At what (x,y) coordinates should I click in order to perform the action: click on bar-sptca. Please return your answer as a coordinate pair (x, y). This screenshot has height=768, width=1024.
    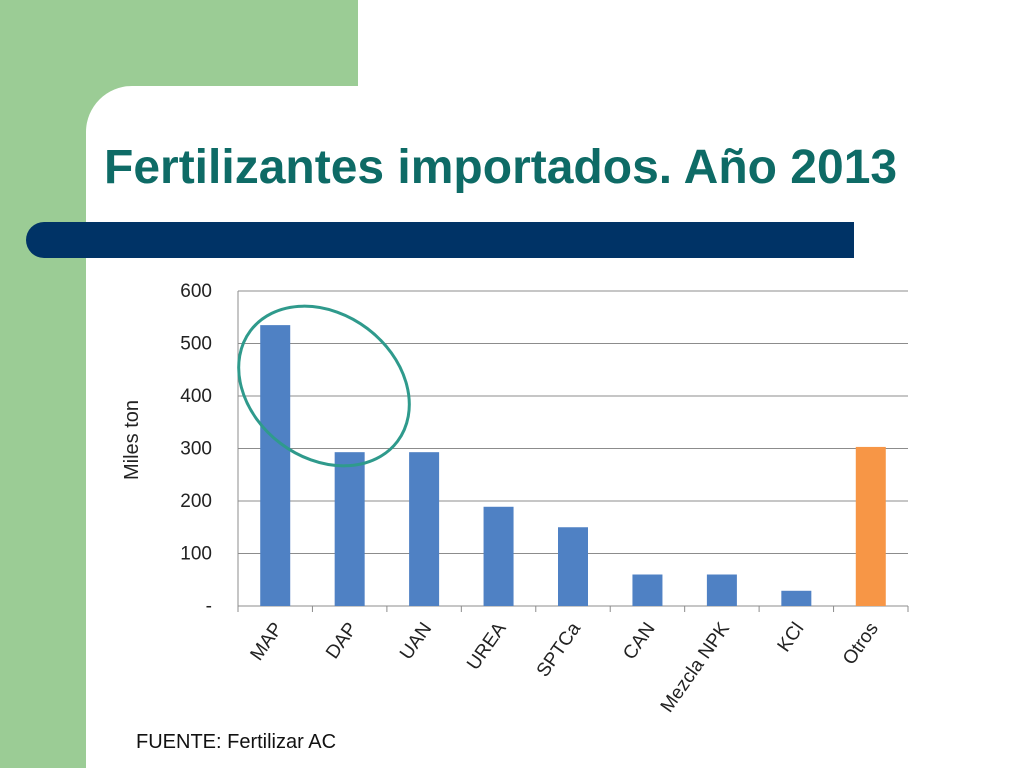
    Looking at the image, I should click on (573, 566).